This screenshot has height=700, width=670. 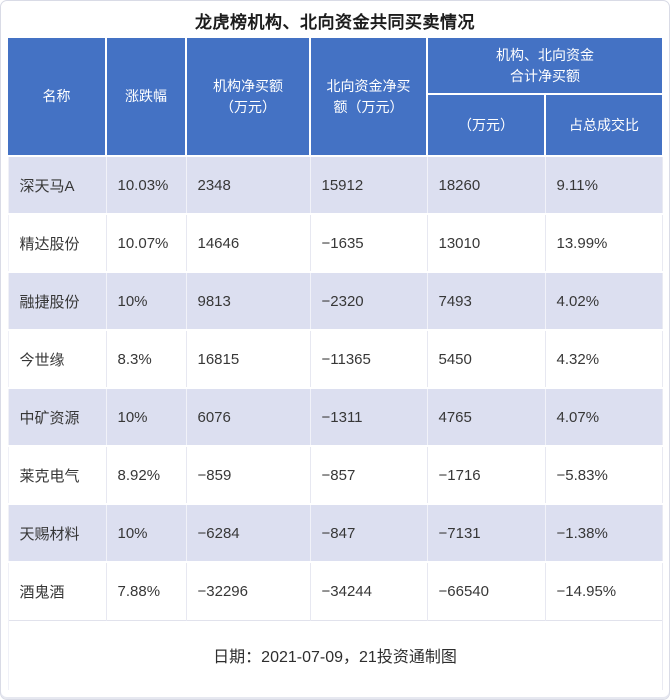 I want to click on header-row-sub: （万元） 占总成交比, so click(x=335, y=125).